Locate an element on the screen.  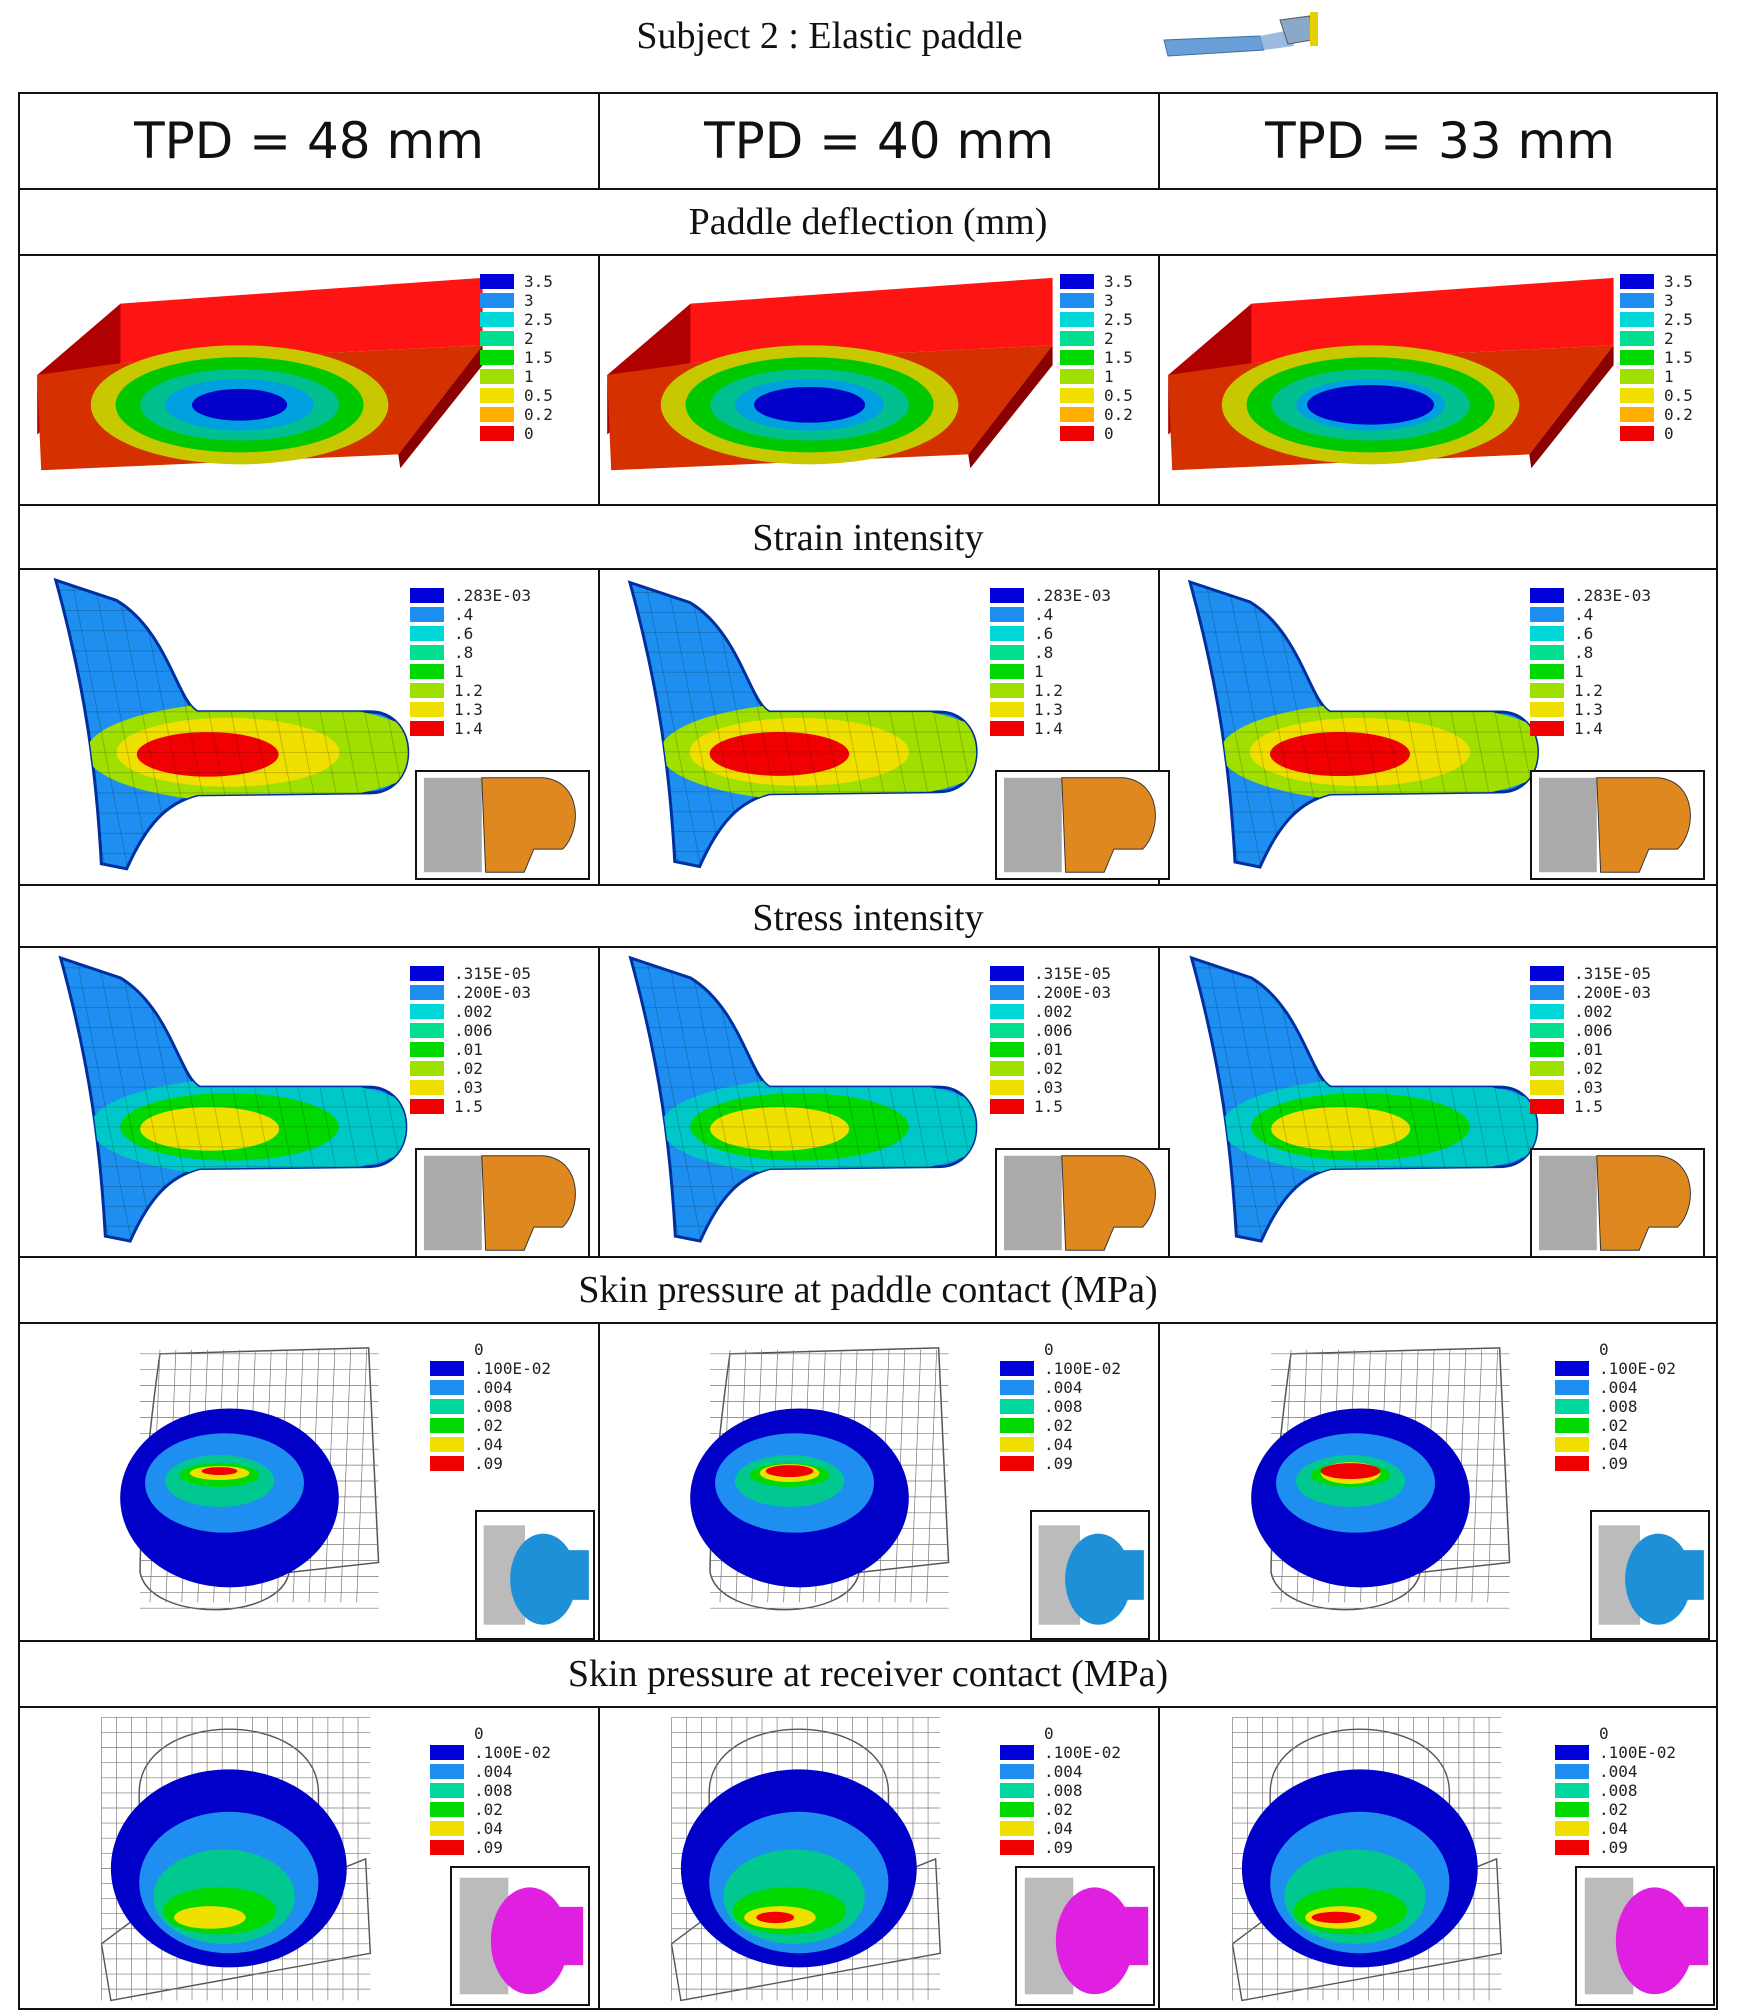
color-legend: .283E-03.4.6.8 1 1.2 1.3 1.4 is located at coordinates (1590, 662).